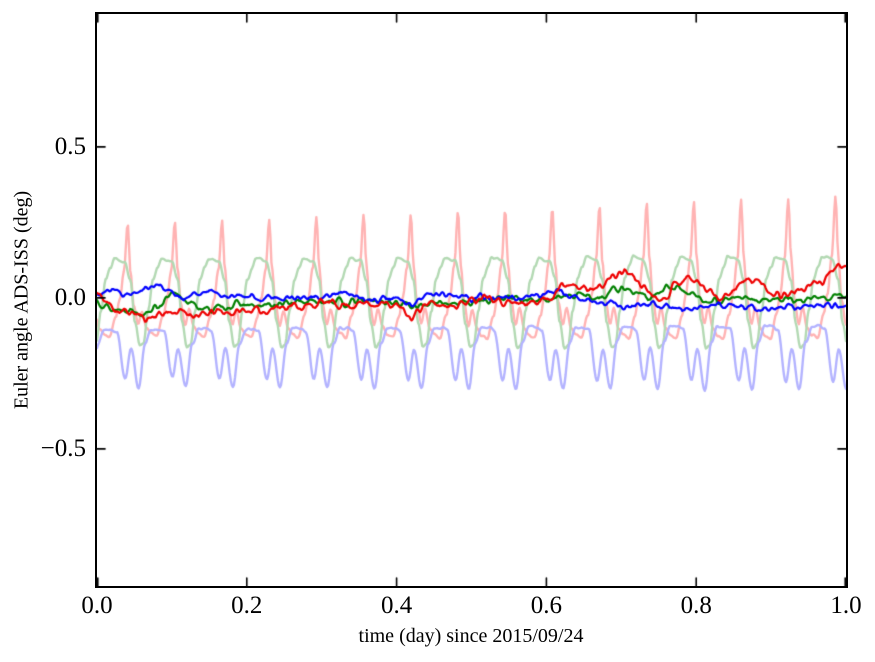 Image resolution: width=875 pixels, height=662 pixels. I want to click on x-tick-label-4: 0.8, so click(696, 605).